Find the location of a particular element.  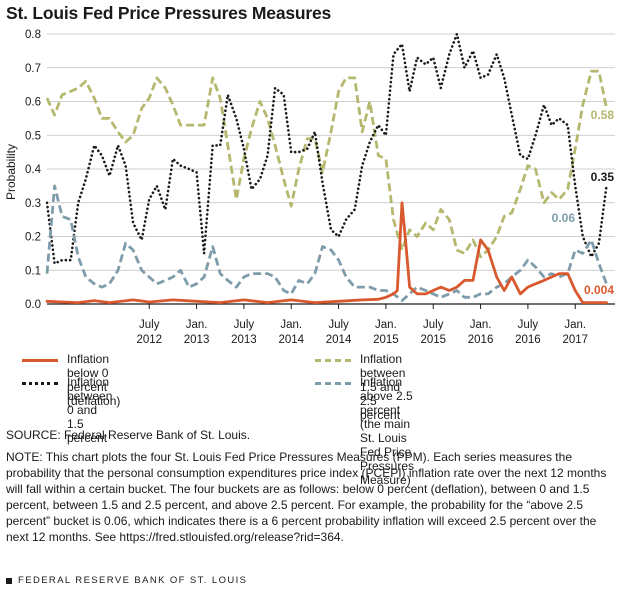

y-tick-label: 0.6 is located at coordinates (33, 103).